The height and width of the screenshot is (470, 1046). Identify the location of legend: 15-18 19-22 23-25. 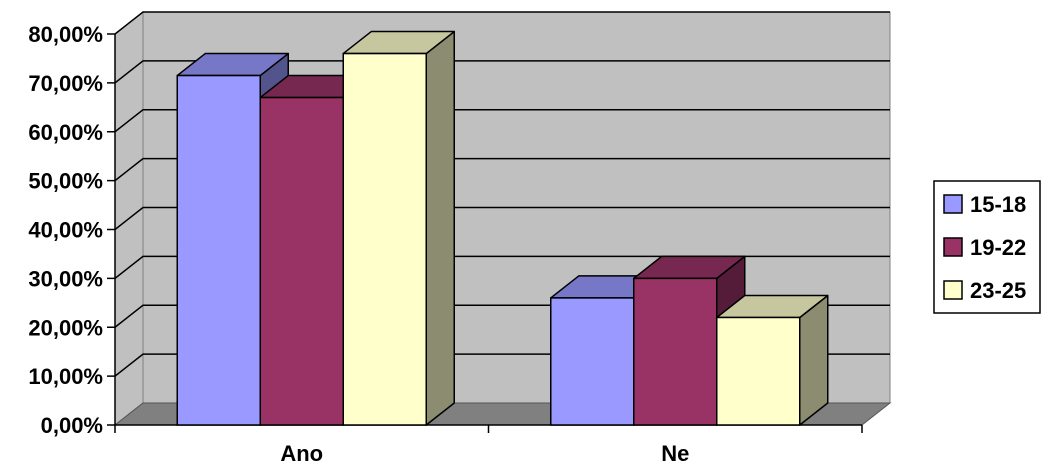
(987, 247).